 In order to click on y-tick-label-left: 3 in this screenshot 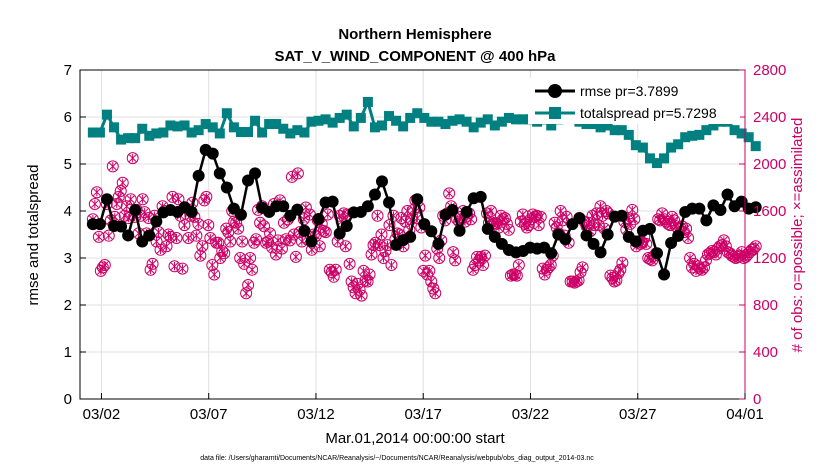, I will do `click(68, 258)`.